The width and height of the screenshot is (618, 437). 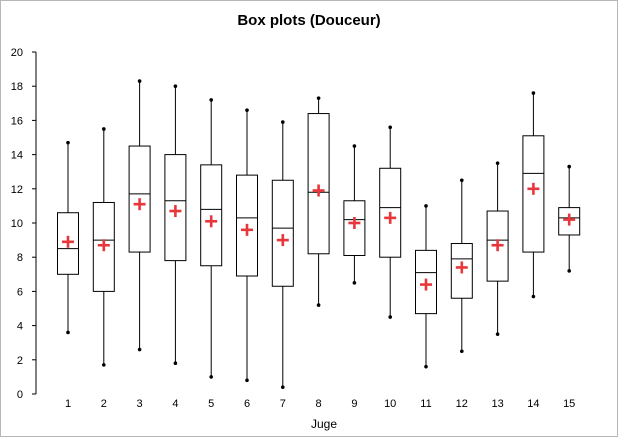 I want to click on y-tick-label: 0, so click(x=20, y=395).